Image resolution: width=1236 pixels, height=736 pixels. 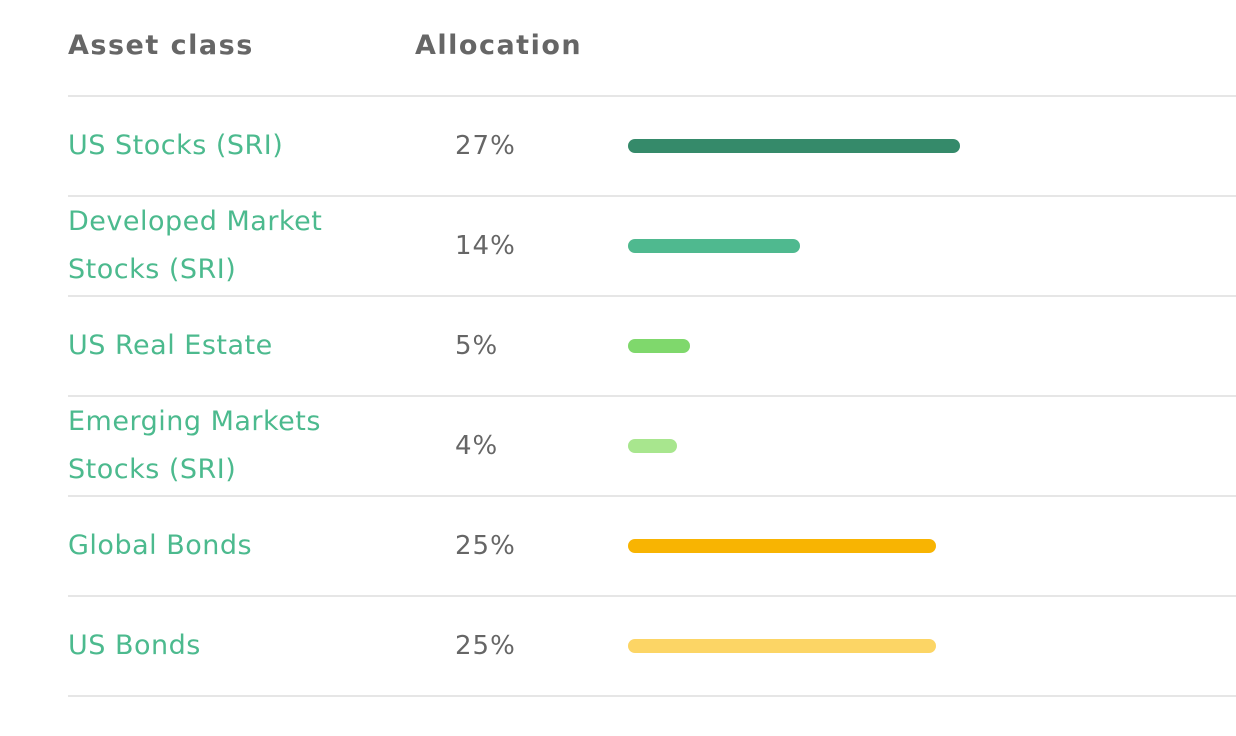 What do you see at coordinates (195, 245) in the screenshot?
I see `asset-name-link: Developed Market Stocks (SRI)` at bounding box center [195, 245].